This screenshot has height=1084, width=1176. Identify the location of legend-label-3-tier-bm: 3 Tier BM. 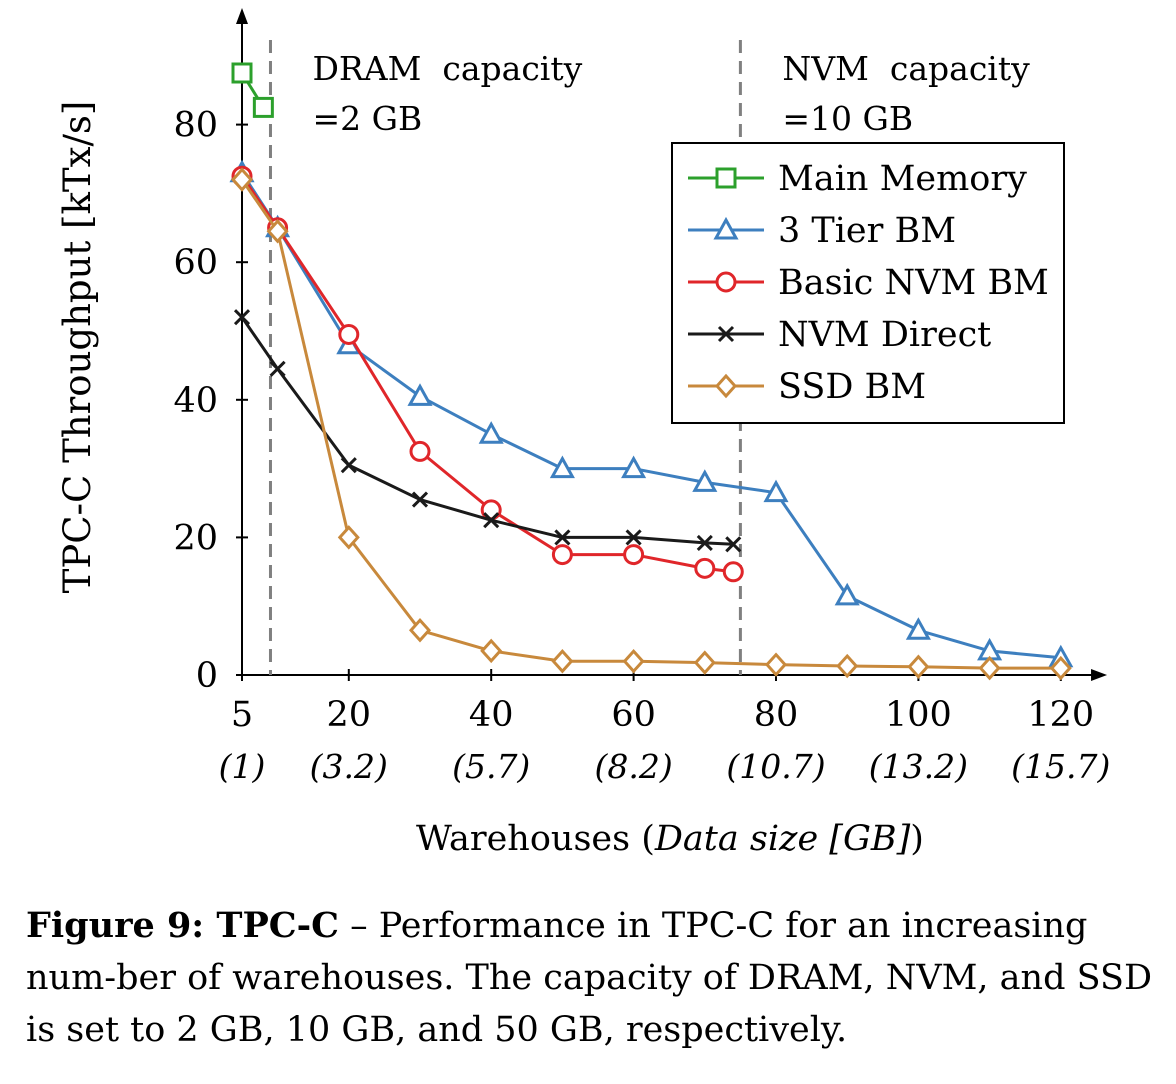
(867, 231).